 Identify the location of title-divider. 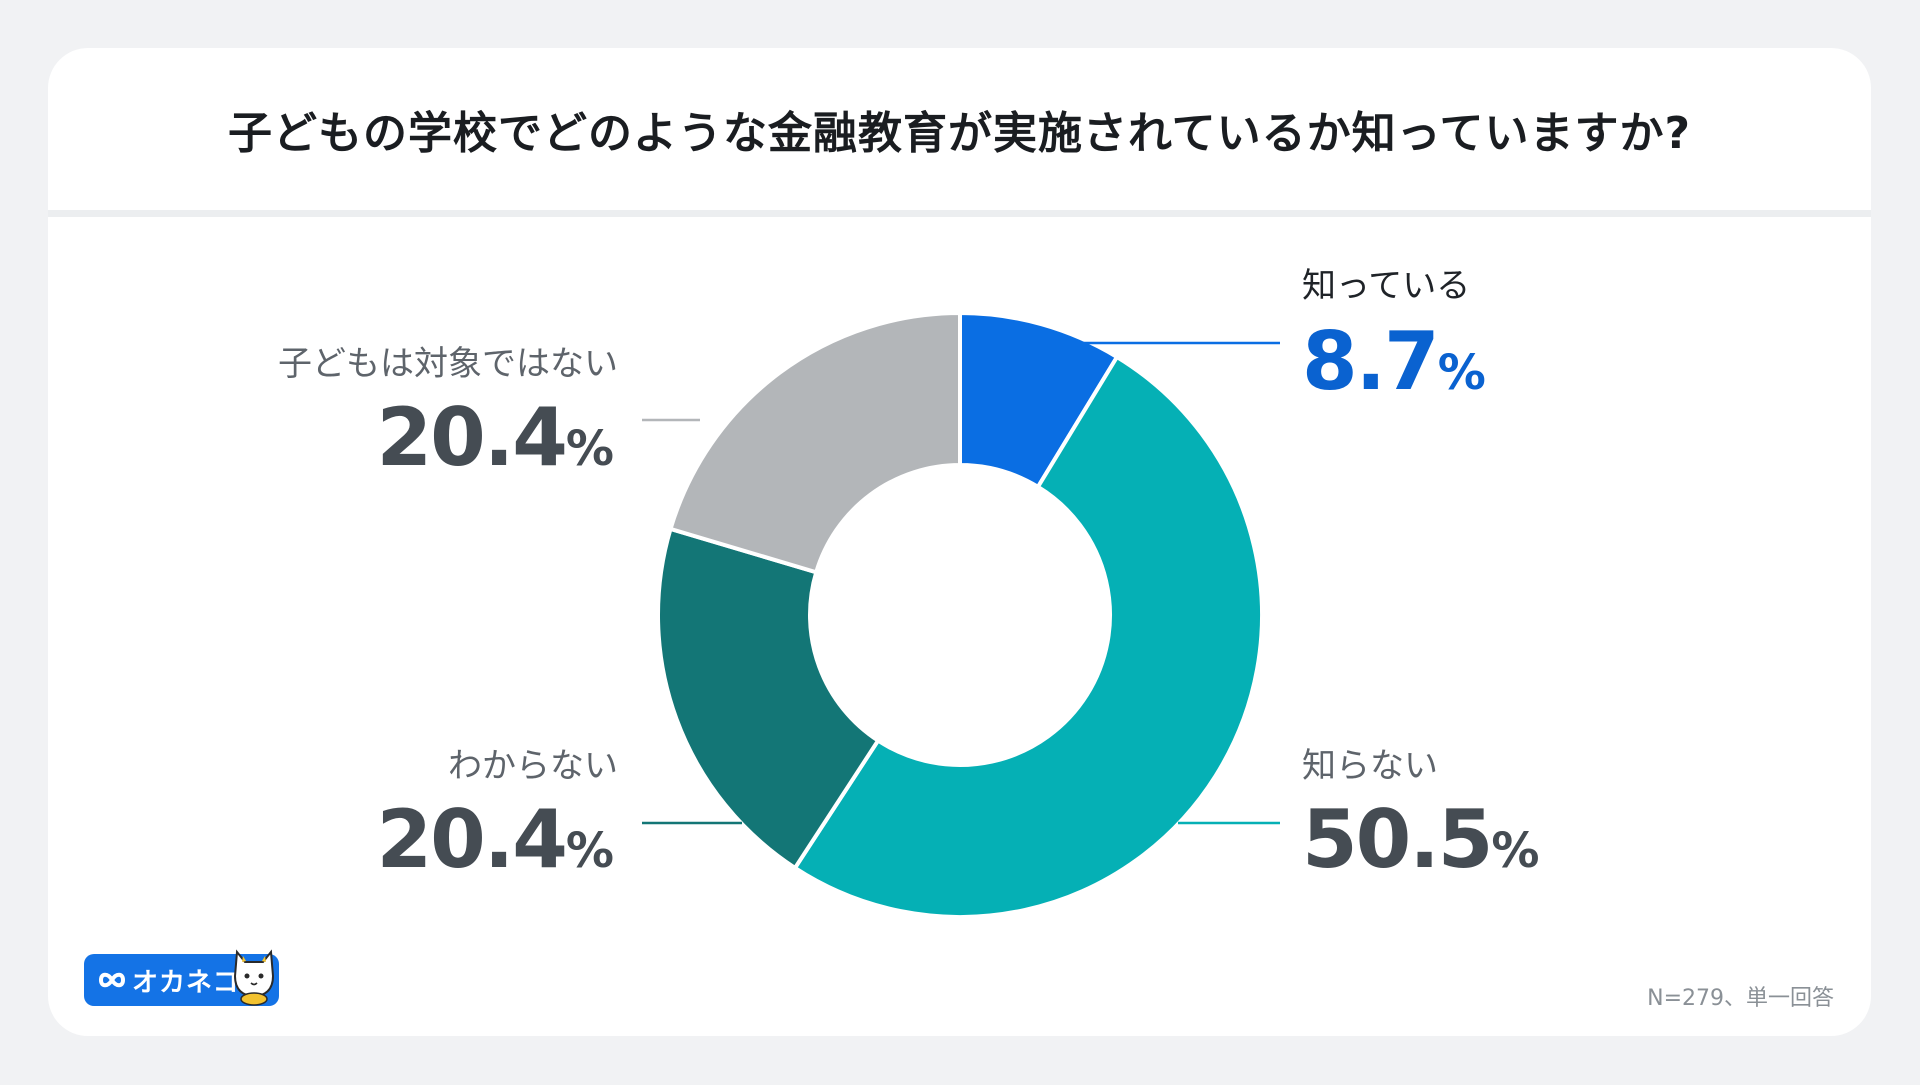
(959, 213).